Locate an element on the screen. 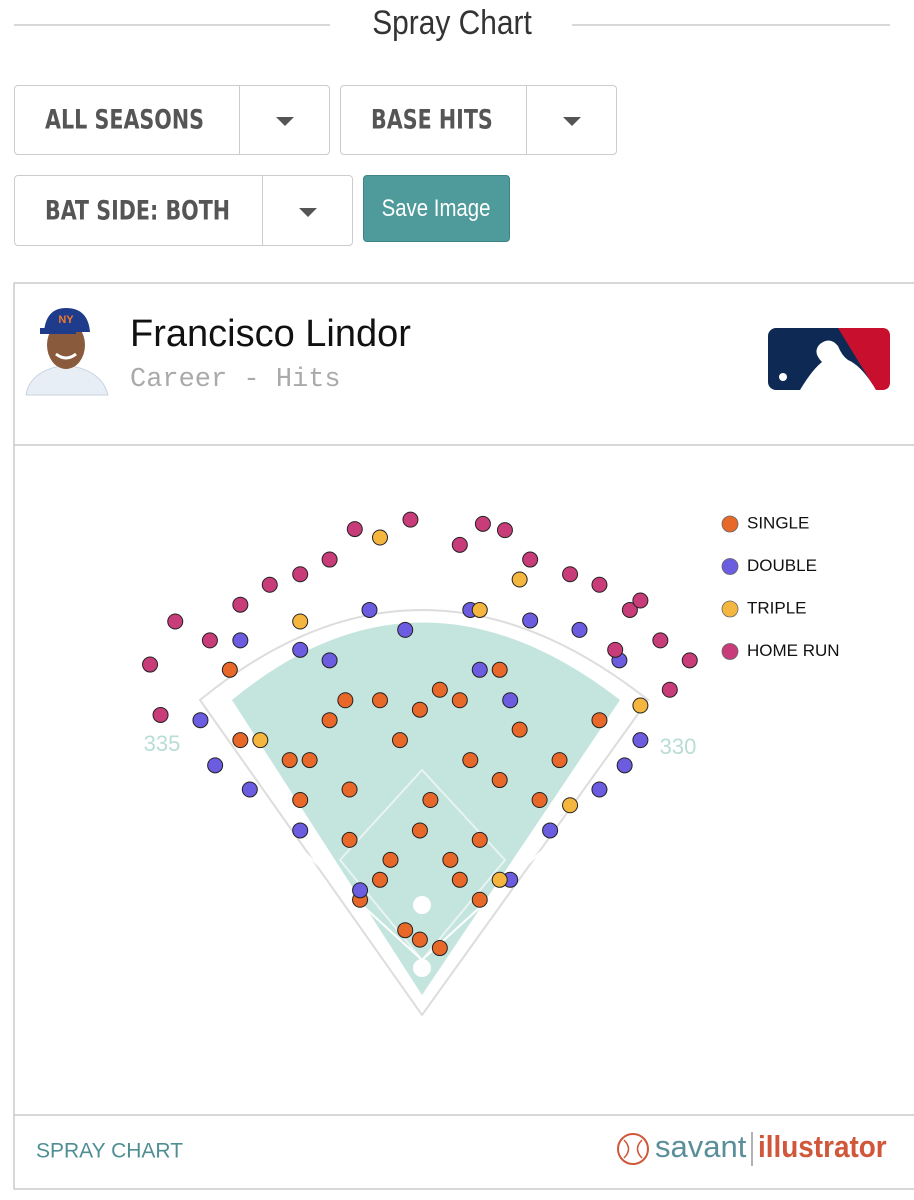  brand-illustrator: illustrator is located at coordinates (822, 1147).